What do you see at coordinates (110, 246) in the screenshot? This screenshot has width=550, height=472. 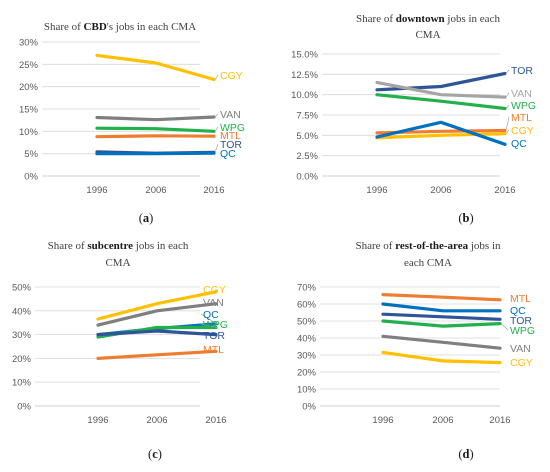 I see `chart-title-emphasis: subcentre` at bounding box center [110, 246].